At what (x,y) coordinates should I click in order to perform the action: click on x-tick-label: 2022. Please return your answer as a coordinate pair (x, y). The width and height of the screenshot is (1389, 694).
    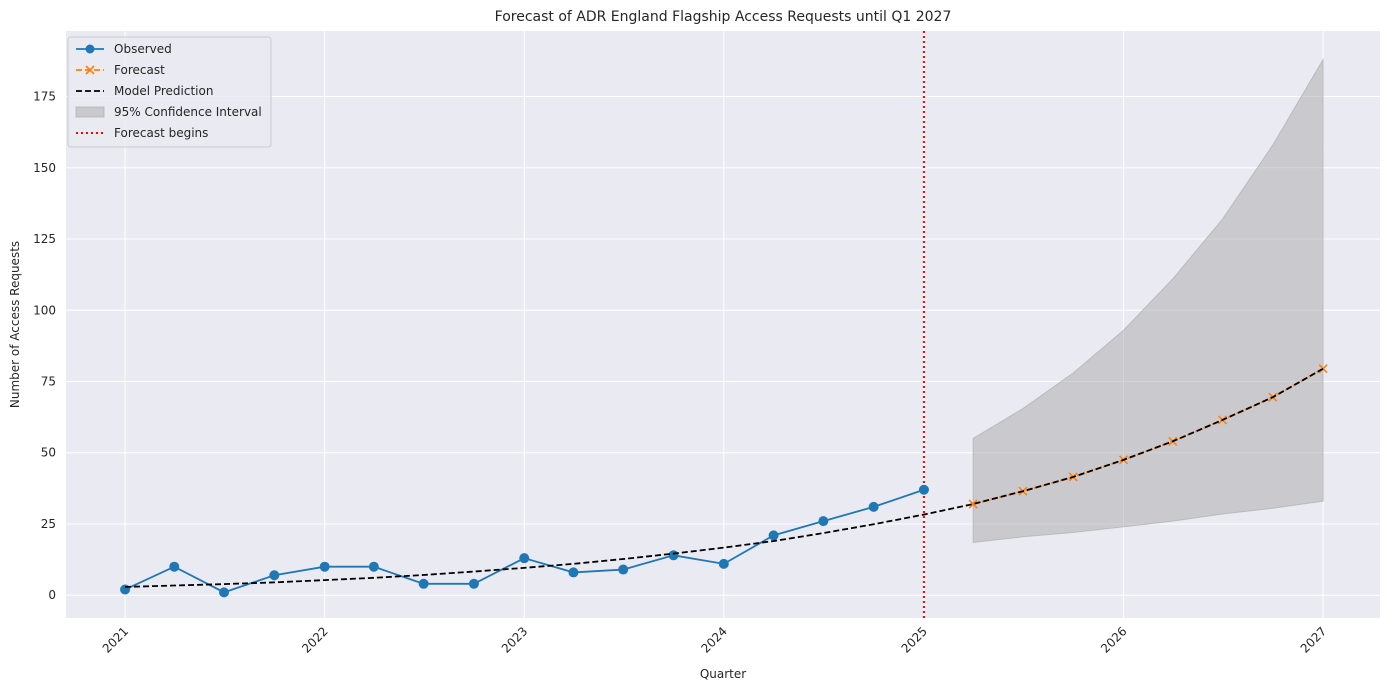
    Looking at the image, I should click on (314, 639).